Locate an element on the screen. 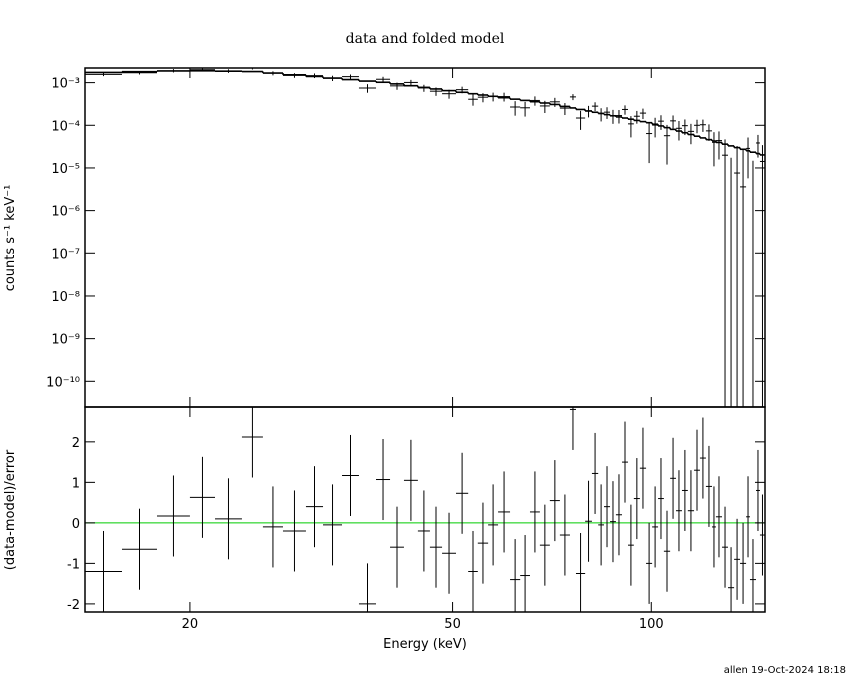  x-tick-label: 100 is located at coordinates (651, 624).